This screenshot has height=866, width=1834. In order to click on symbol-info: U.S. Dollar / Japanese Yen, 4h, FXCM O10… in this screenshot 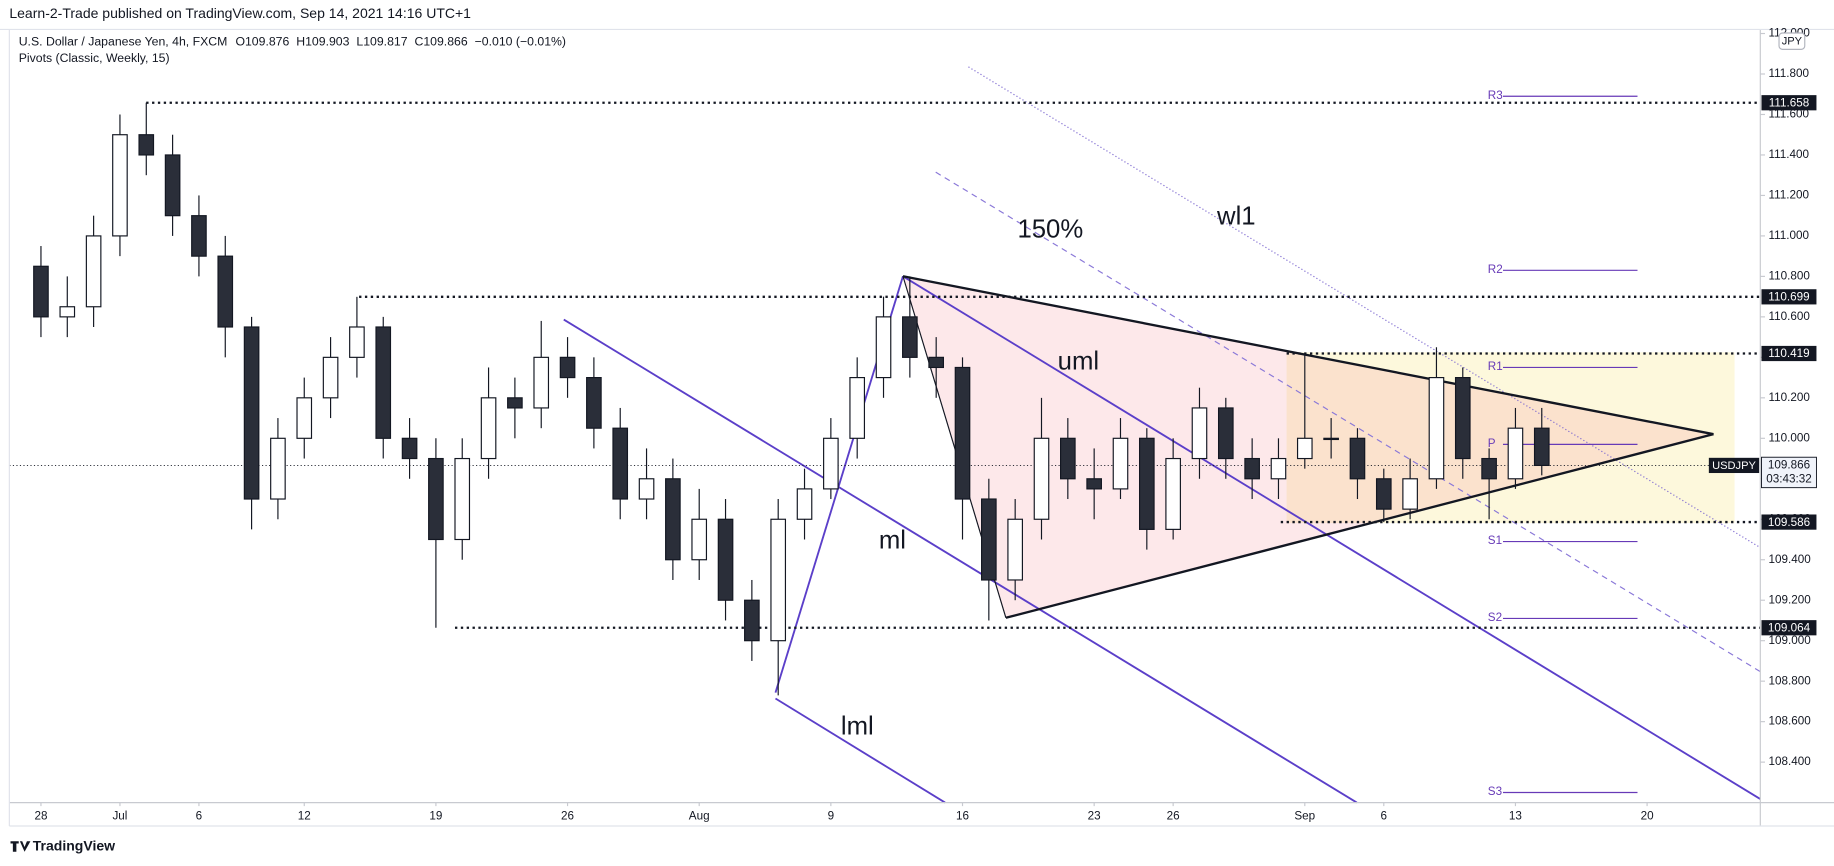, I will do `click(292, 42)`.